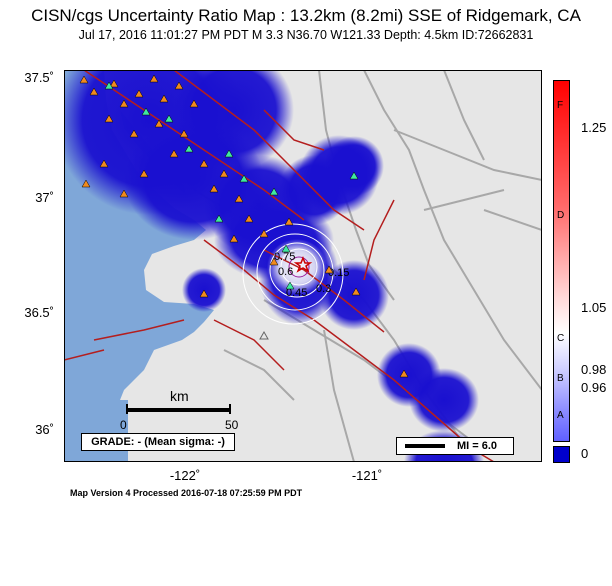  I want to click on contour-label-06: 0.6, so click(285, 272).